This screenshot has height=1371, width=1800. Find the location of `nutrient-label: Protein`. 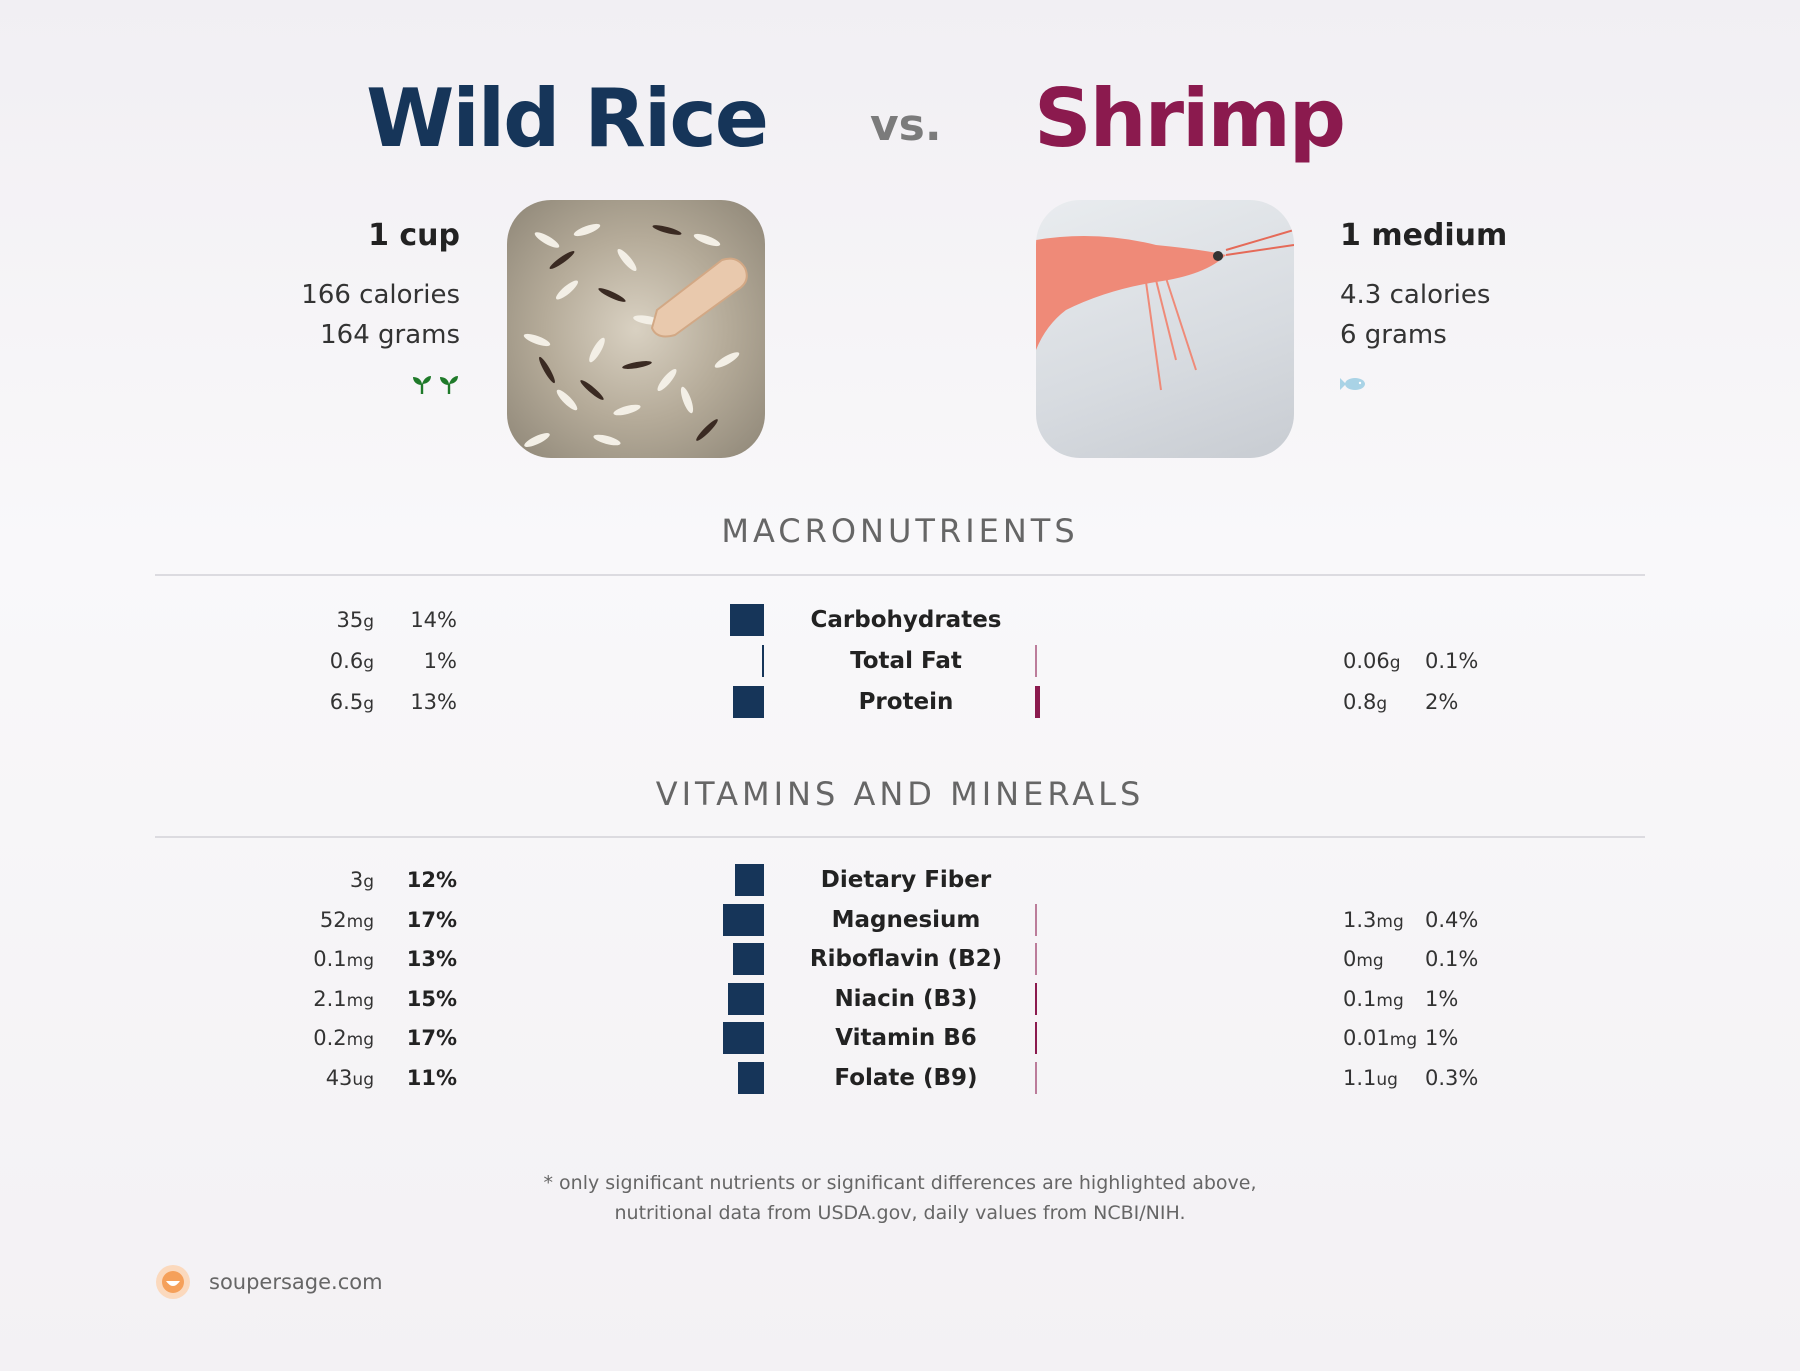

nutrient-label: Protein is located at coordinates (906, 702).